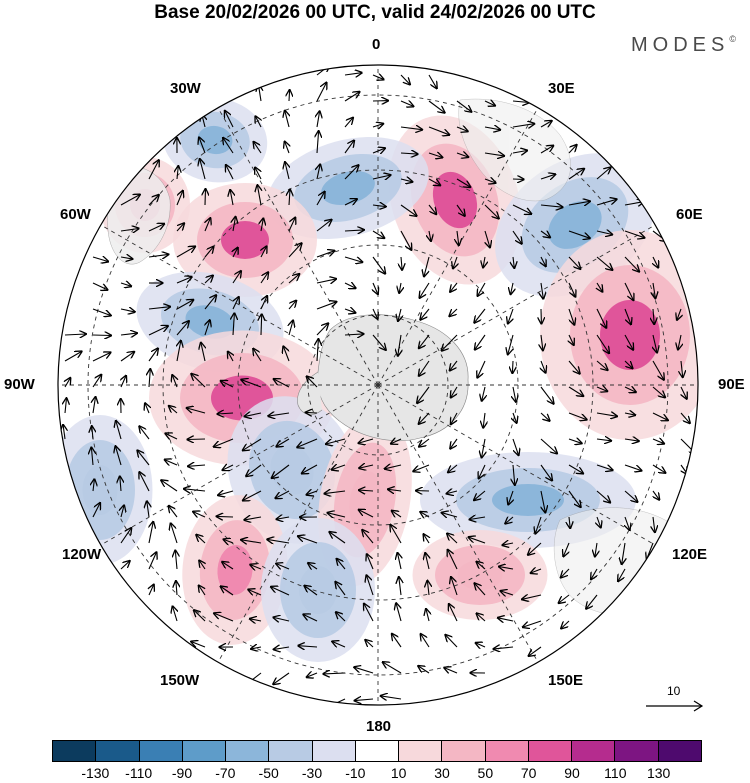 Image resolution: width=750 pixels, height=783 pixels. I want to click on anomaly-core, so click(292, 470).